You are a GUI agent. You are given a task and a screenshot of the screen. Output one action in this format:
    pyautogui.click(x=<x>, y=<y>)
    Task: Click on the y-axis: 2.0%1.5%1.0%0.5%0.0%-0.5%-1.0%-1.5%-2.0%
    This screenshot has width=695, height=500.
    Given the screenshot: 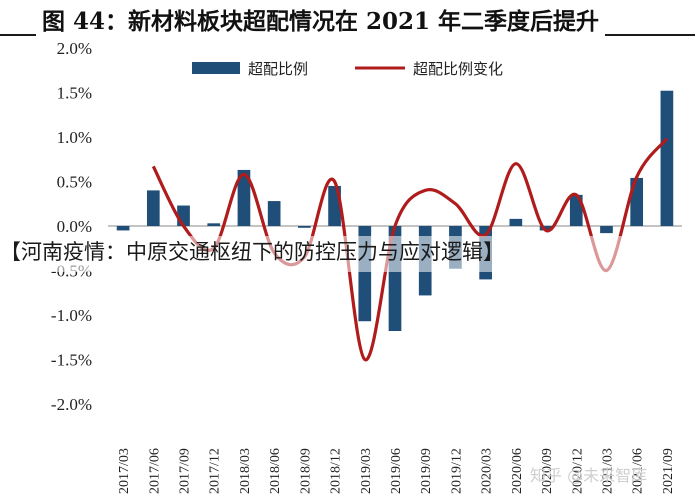 What is the action you would take?
    pyautogui.click(x=71, y=226)
    